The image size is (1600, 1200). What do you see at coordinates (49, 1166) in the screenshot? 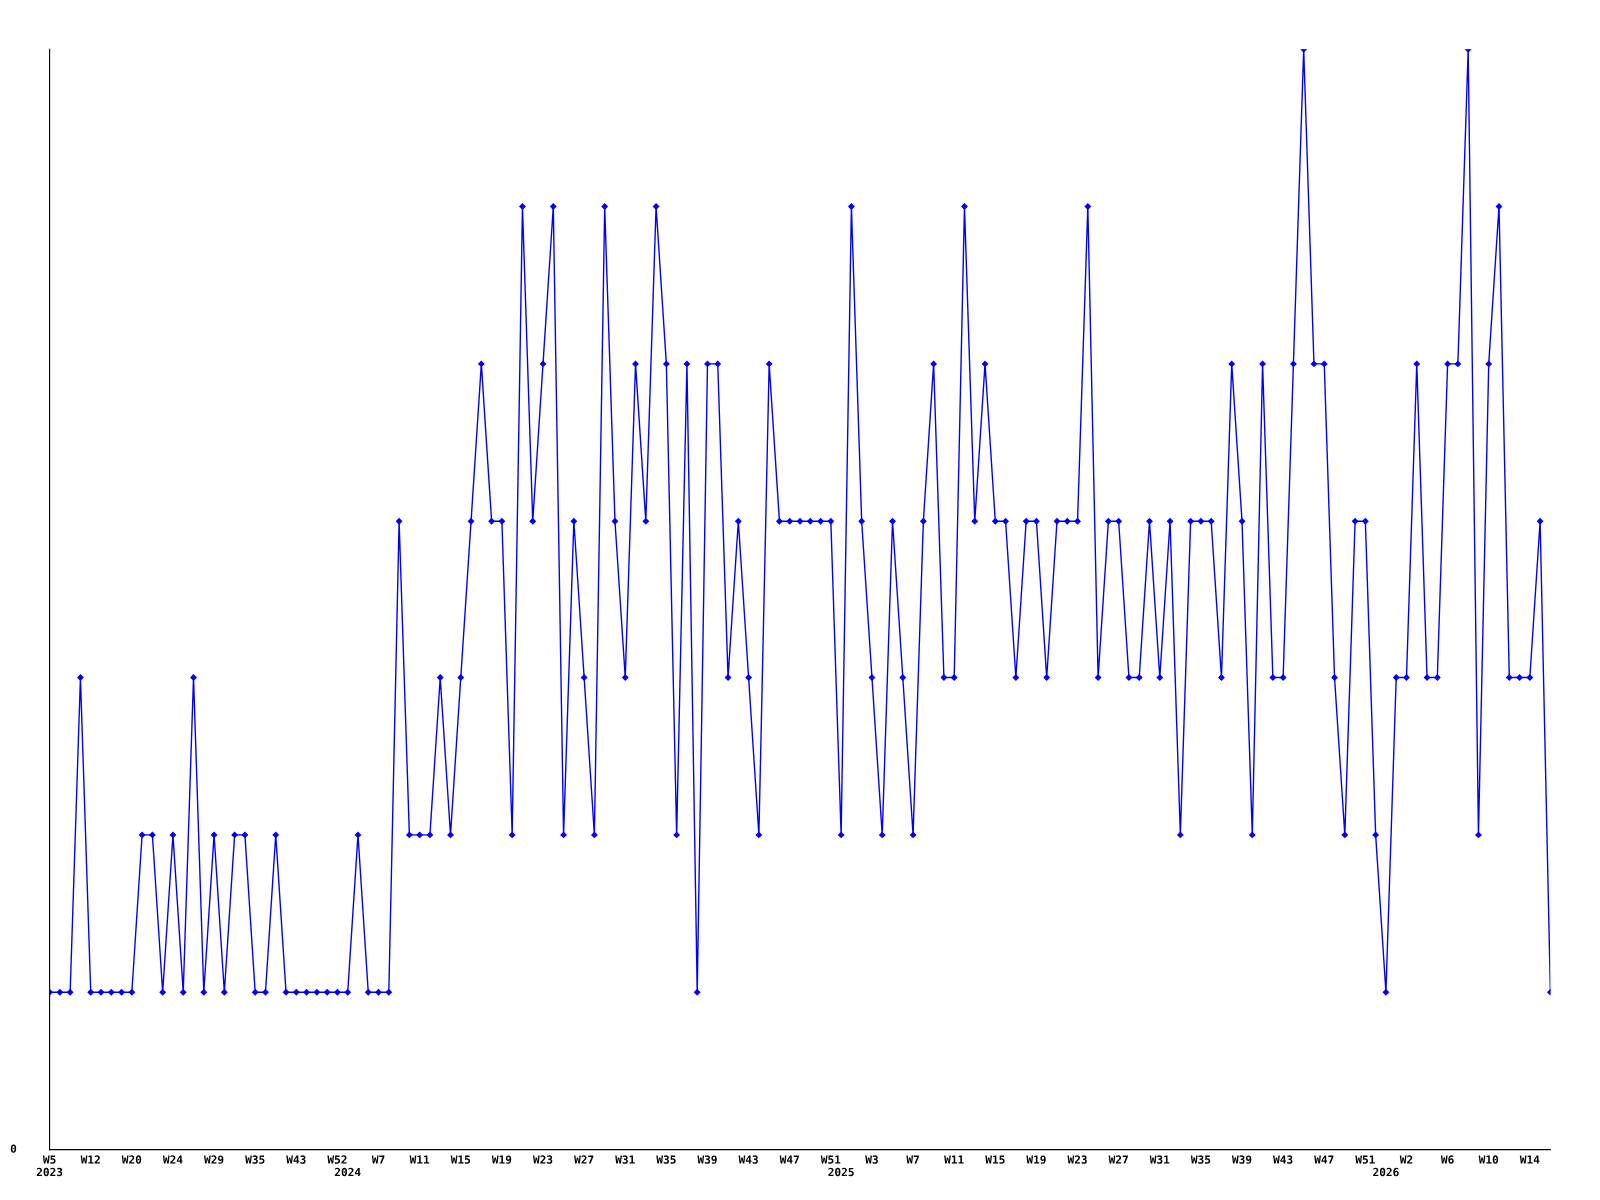
I see `x-tick-label: W5 2023` at bounding box center [49, 1166].